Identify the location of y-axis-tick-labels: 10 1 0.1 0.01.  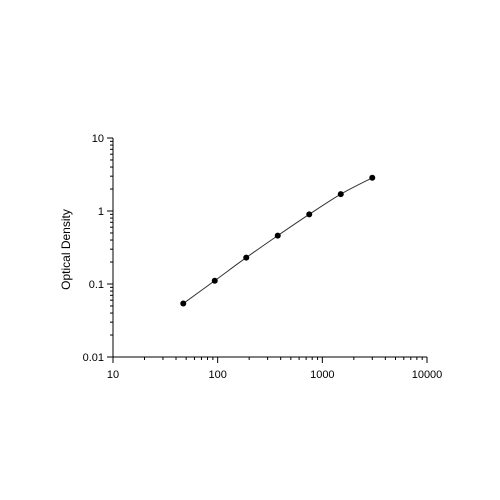
(93, 248).